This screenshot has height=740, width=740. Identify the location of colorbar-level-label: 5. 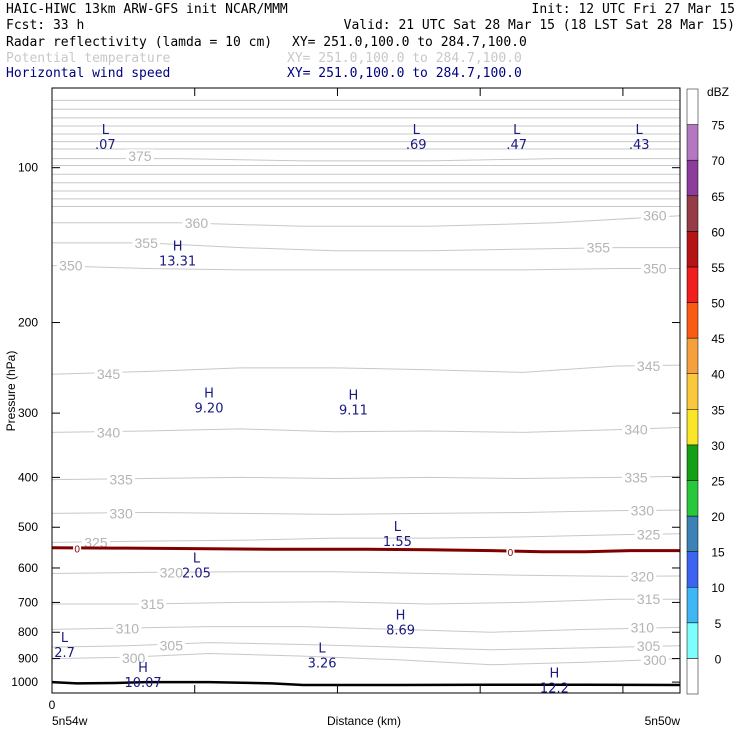
(718, 624).